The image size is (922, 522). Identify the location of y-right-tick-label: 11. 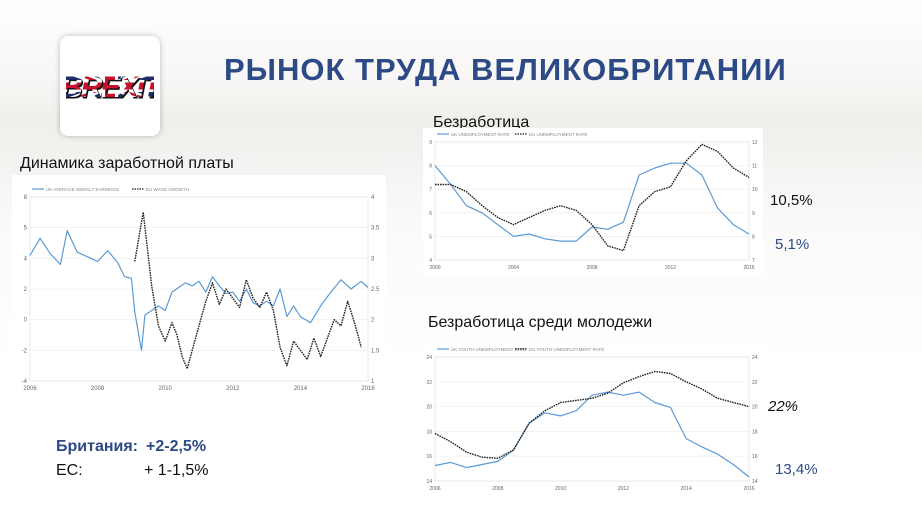
(754, 167).